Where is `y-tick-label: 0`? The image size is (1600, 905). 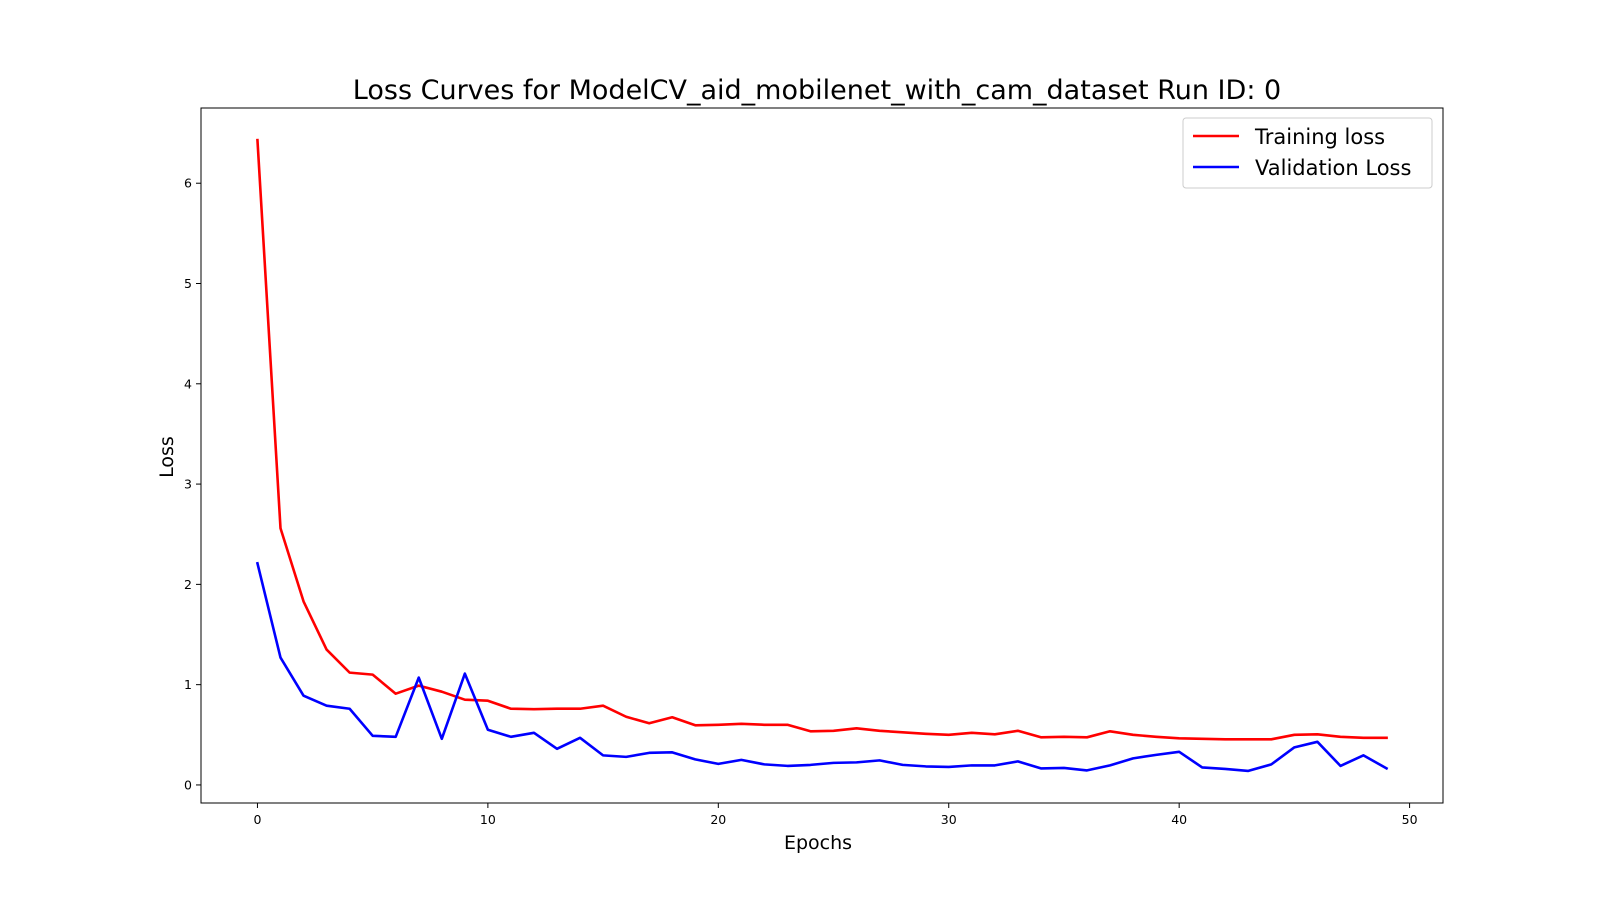
y-tick-label: 0 is located at coordinates (188, 784).